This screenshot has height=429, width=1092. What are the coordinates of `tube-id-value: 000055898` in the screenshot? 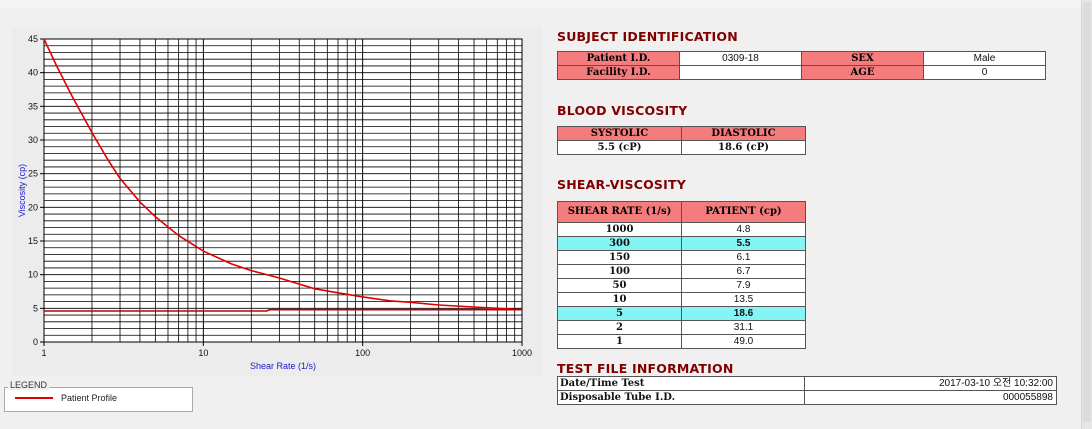 It's located at (930, 397).